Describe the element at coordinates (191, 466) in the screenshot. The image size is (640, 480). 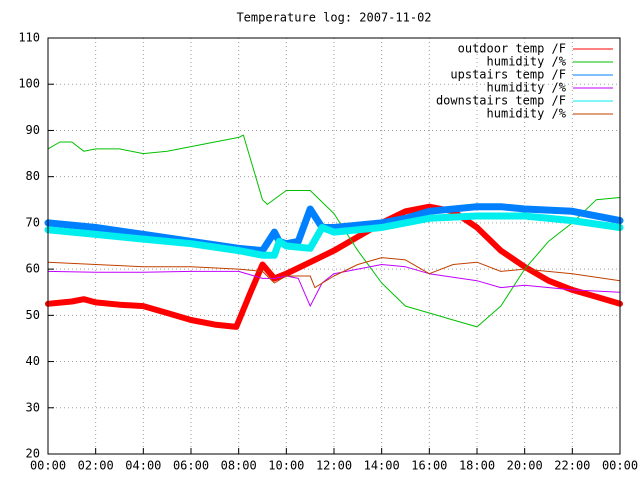
I see `x-tick-label: 06:00` at that location.